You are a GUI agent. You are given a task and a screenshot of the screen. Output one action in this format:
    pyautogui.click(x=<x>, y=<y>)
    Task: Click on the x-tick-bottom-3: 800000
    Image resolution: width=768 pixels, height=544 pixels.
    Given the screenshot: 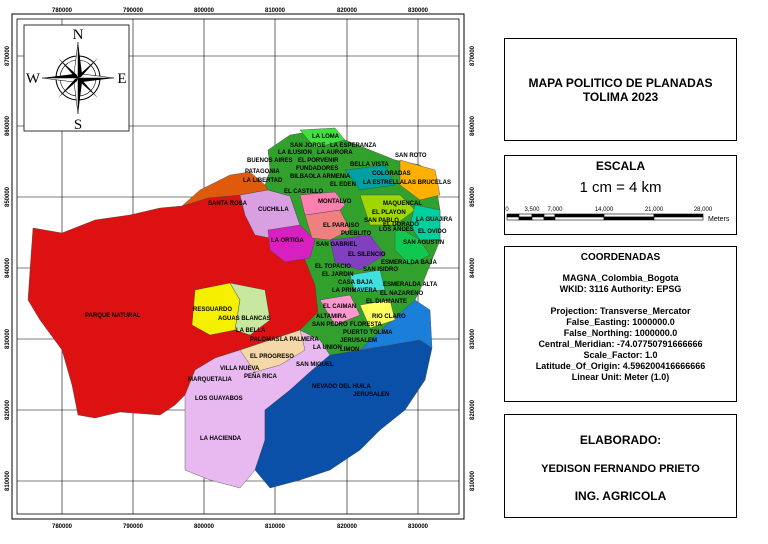 What is the action you would take?
    pyautogui.click(x=204, y=527)
    